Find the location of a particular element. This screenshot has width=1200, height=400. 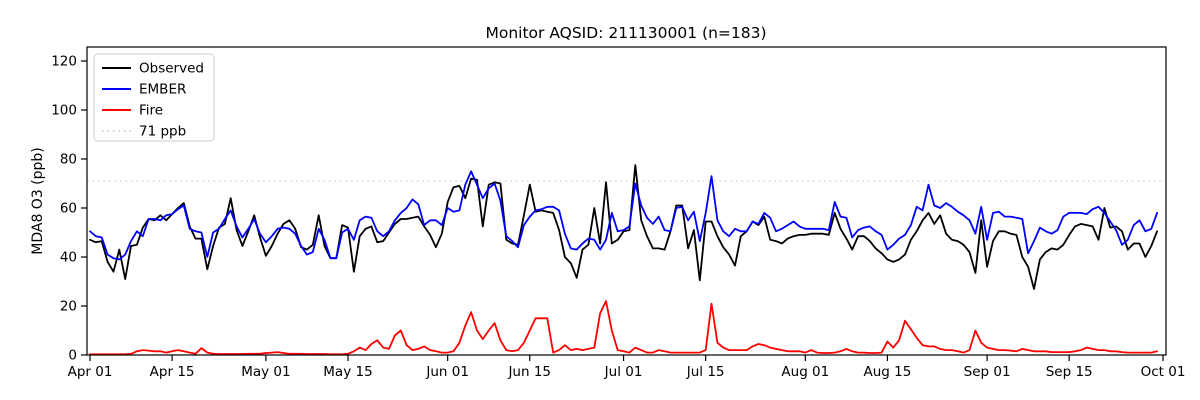

legend-label-ember: EMBER is located at coordinates (162, 90).